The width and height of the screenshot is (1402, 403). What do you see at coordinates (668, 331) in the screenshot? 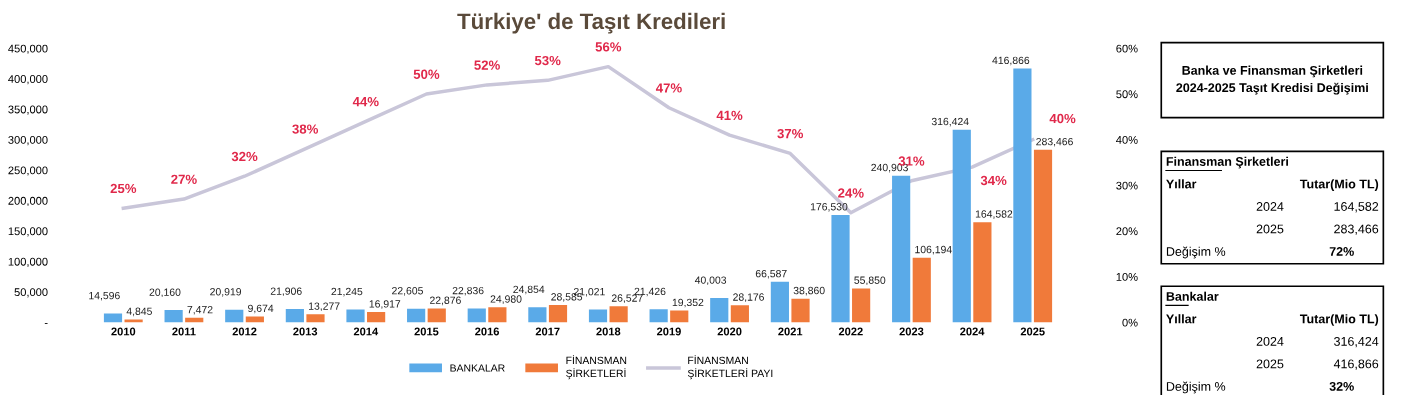
I see `x-tick-label: 2019` at bounding box center [668, 331].